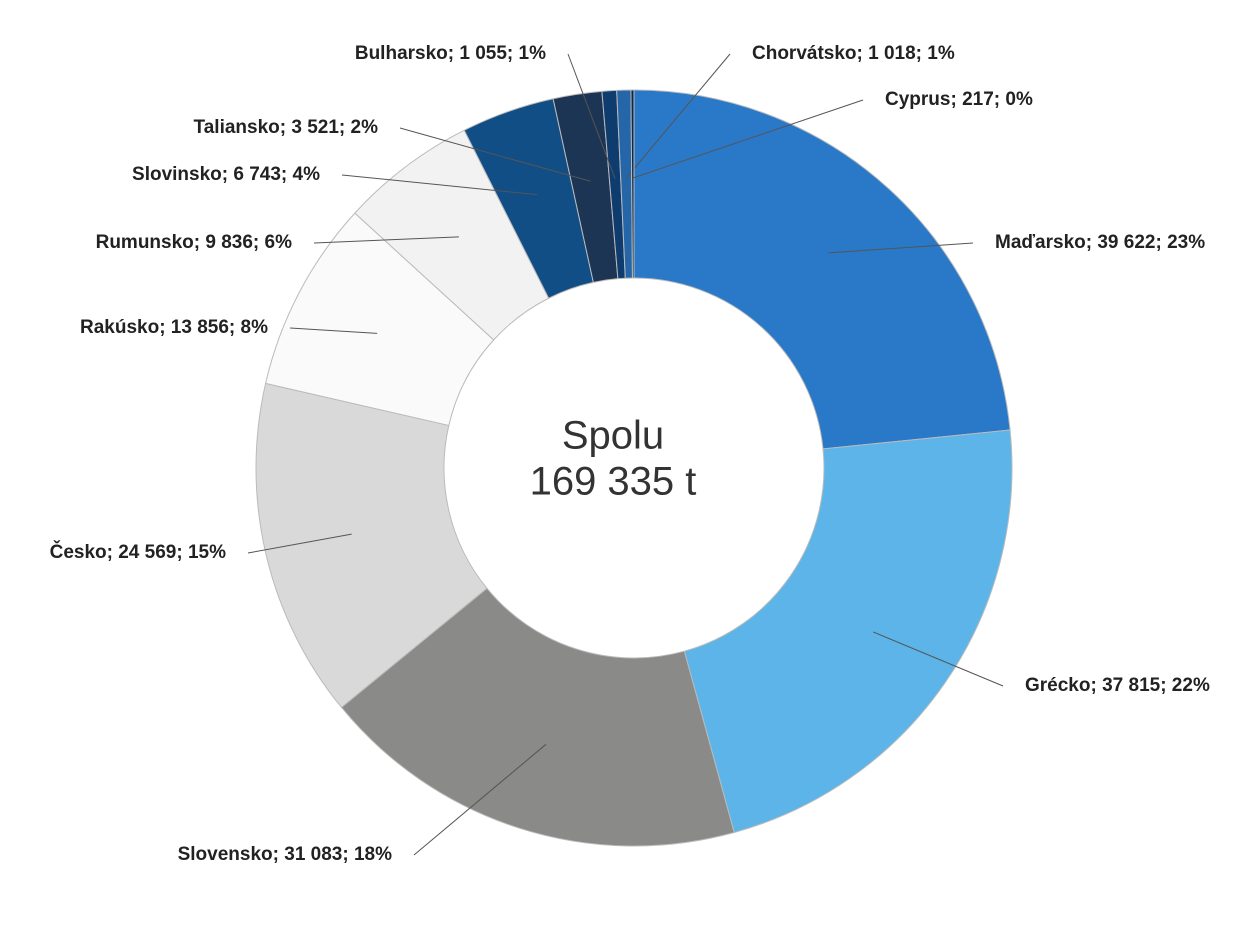 The image size is (1252, 934). I want to click on data-label: Taliansko; 3 521; 2%, so click(286, 127).